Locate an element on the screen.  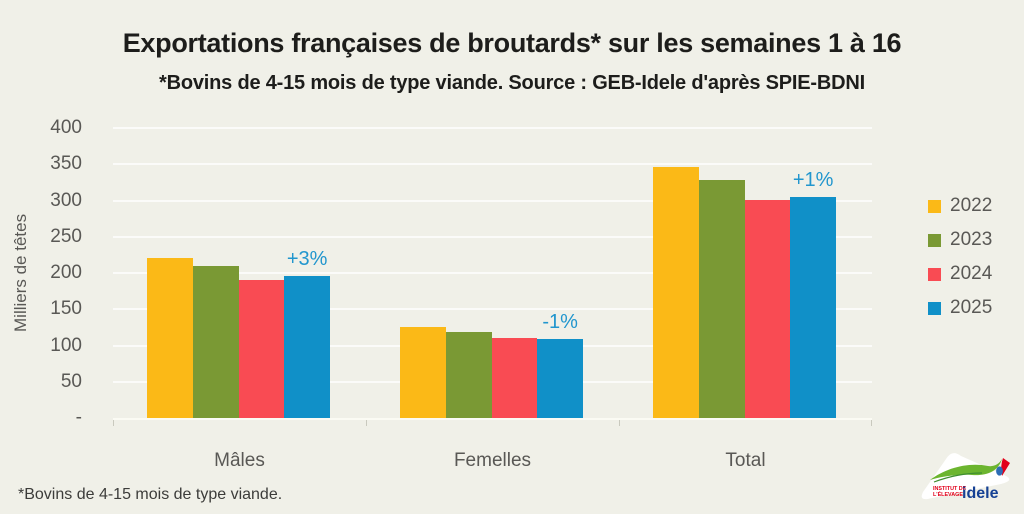
ytick-label: 300 is located at coordinates (66, 200).